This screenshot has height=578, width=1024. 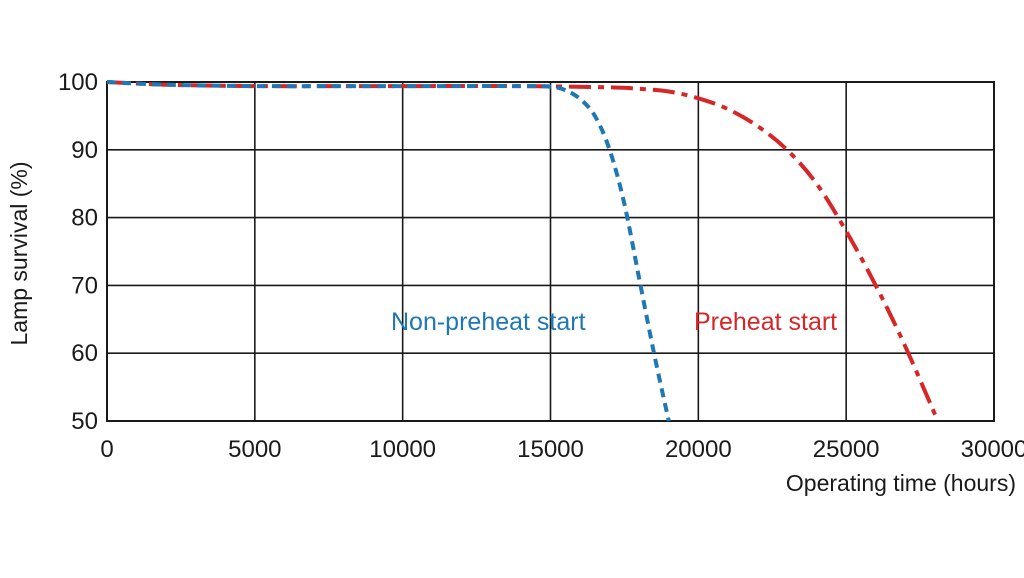 What do you see at coordinates (698, 449) in the screenshot?
I see `x-tick-label-4: 20000` at bounding box center [698, 449].